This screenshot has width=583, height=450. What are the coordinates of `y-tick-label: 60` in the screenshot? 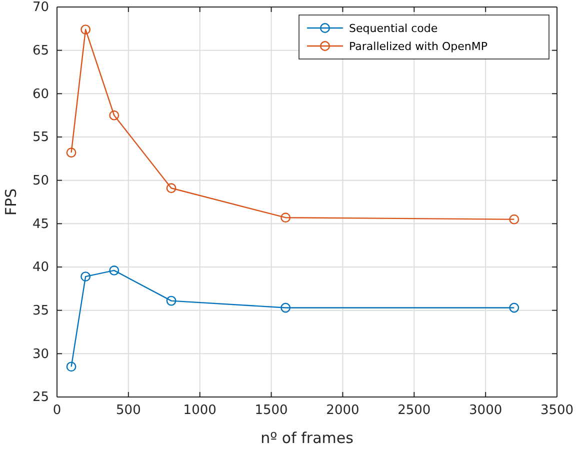 It's located at (40, 94).